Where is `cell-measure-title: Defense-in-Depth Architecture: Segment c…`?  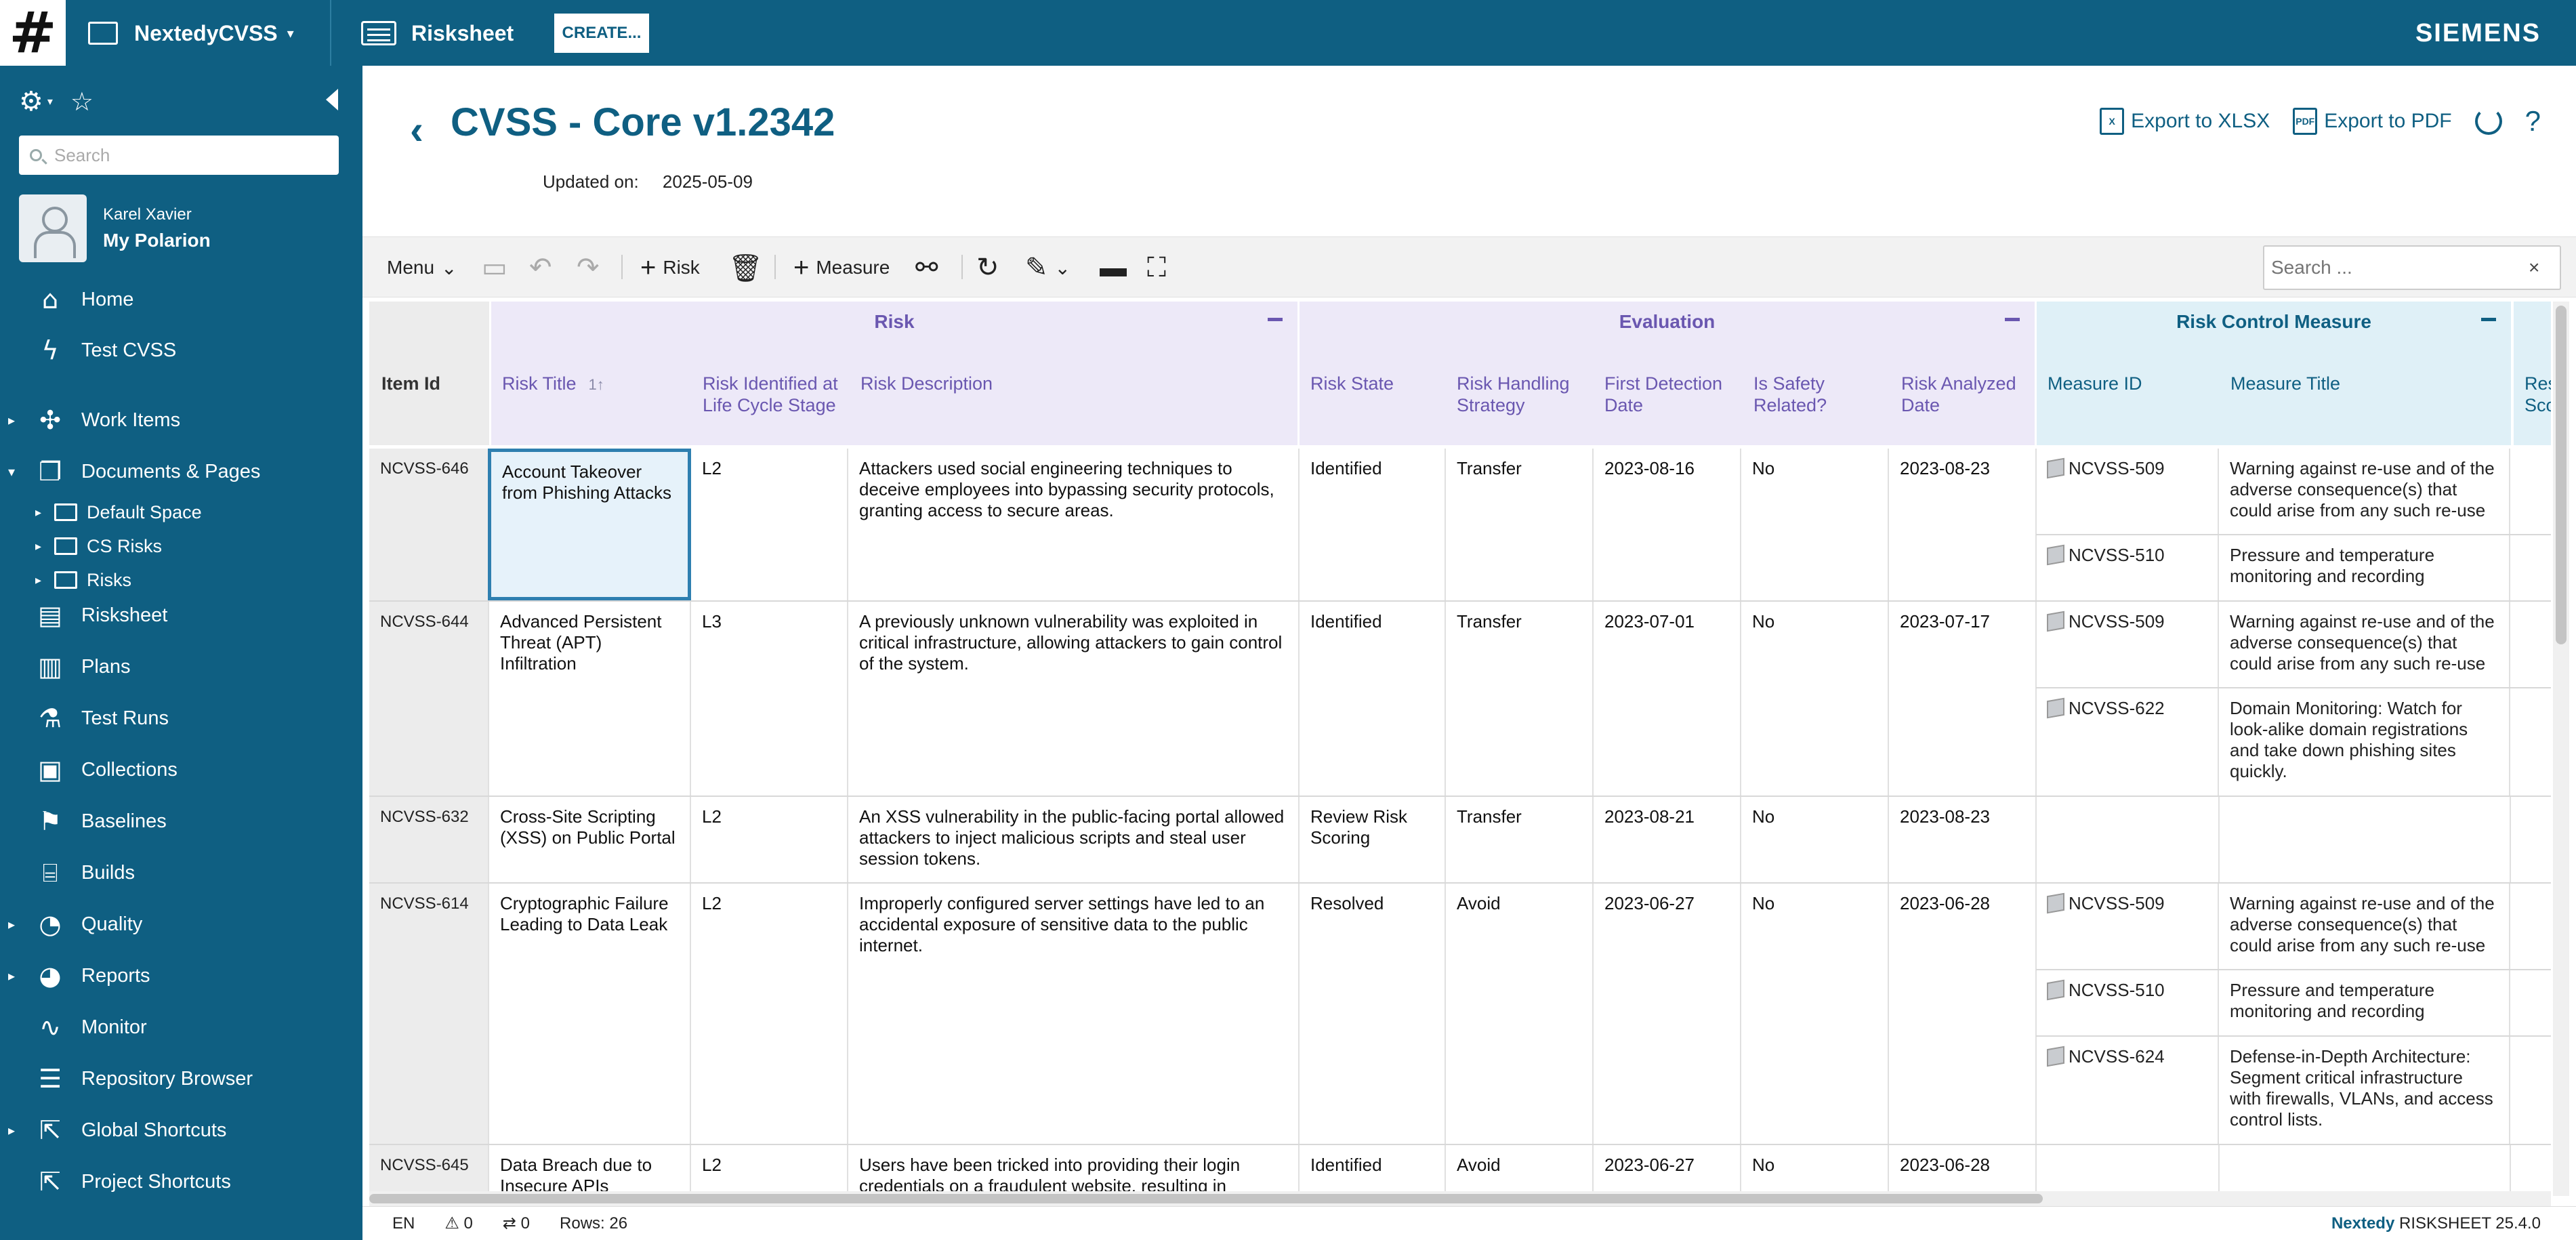 cell-measure-title: Defense-in-Depth Architecture: Segment c… is located at coordinates (2364, 1090).